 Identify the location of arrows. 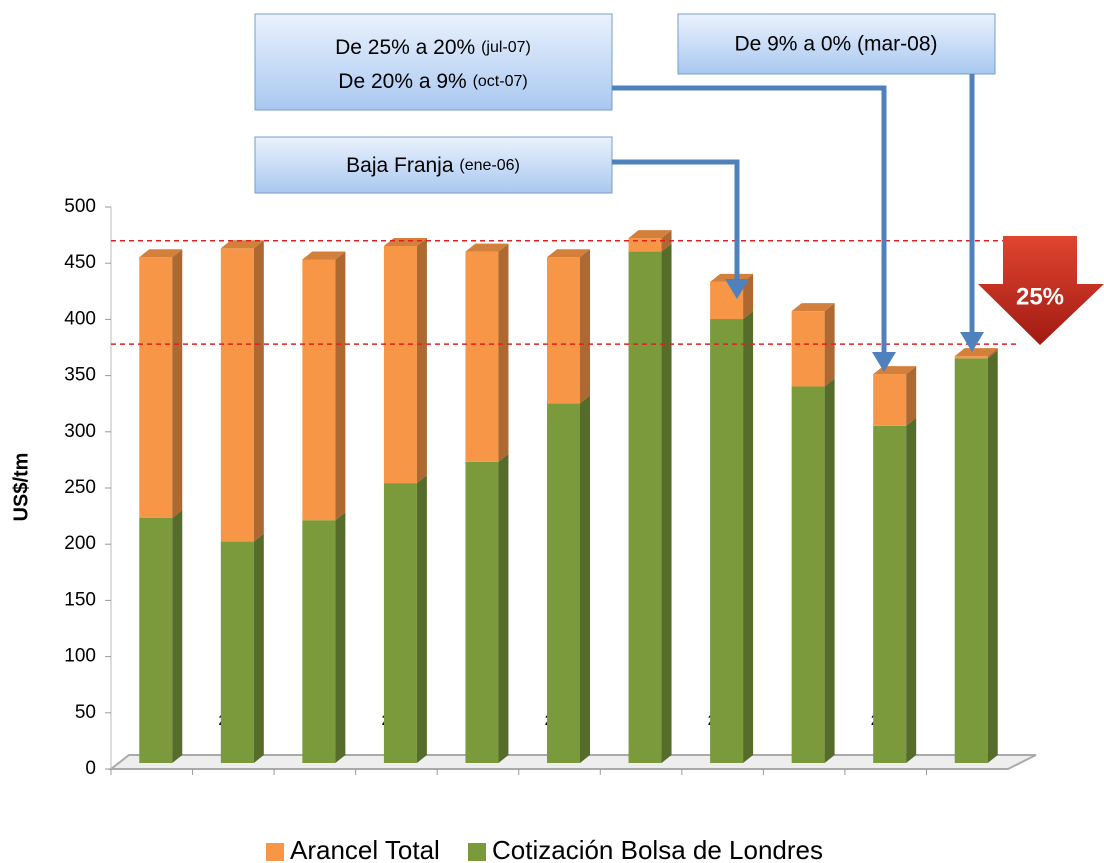
(793, 214).